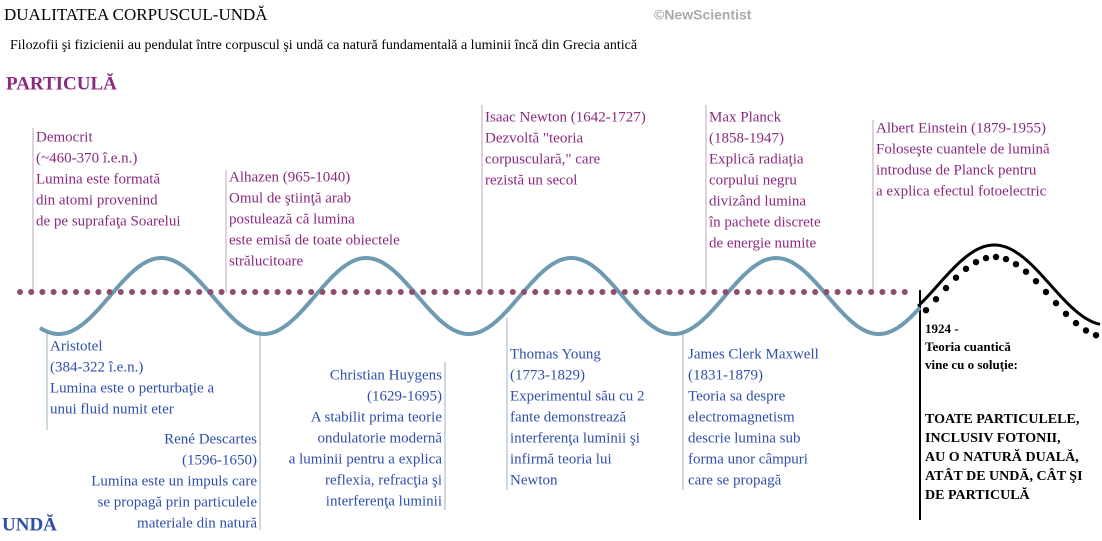  What do you see at coordinates (534, 480) in the screenshot?
I see `label-line: Newton` at bounding box center [534, 480].